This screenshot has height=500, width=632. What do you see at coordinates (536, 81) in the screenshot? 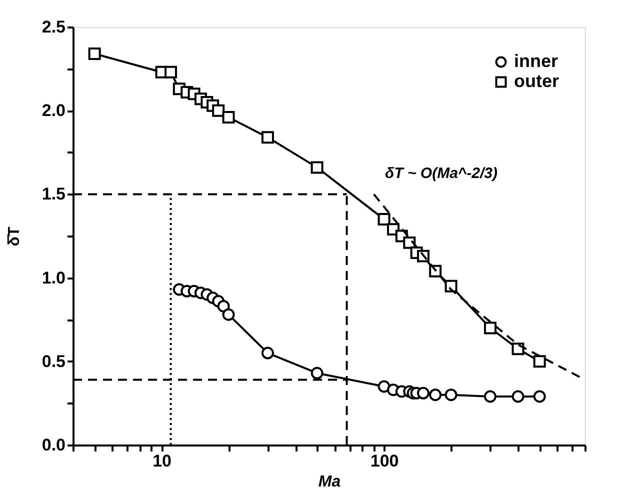
I see `legend-label: outer` at bounding box center [536, 81].